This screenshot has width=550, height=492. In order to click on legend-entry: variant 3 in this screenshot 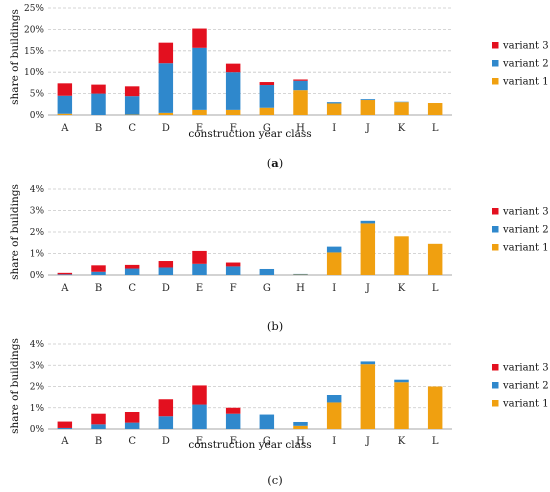, I will do `click(525, 368)`.